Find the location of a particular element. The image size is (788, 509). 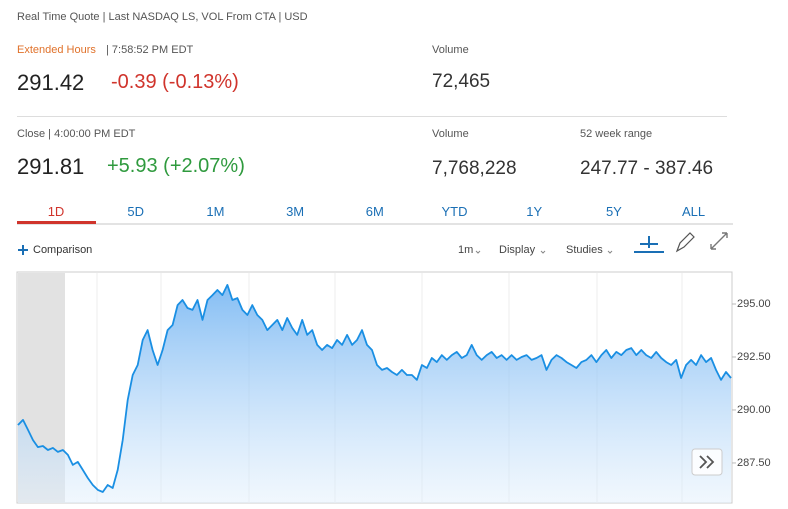

range-tab: 1M is located at coordinates (215, 211).